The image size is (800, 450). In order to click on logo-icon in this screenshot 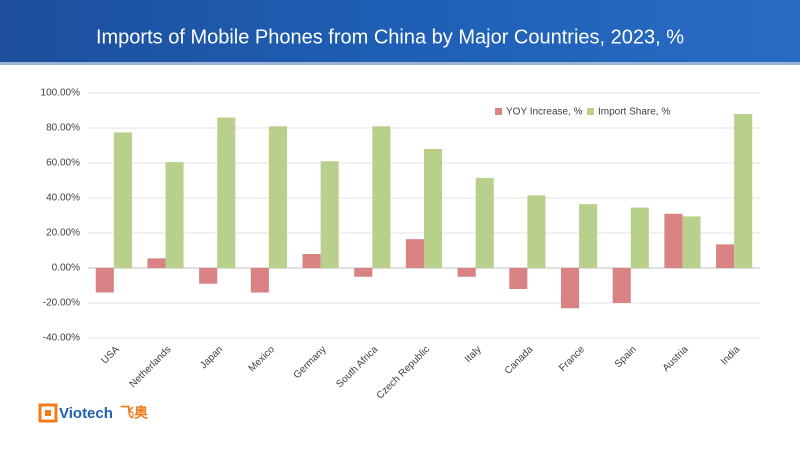, I will do `click(48, 413)`.